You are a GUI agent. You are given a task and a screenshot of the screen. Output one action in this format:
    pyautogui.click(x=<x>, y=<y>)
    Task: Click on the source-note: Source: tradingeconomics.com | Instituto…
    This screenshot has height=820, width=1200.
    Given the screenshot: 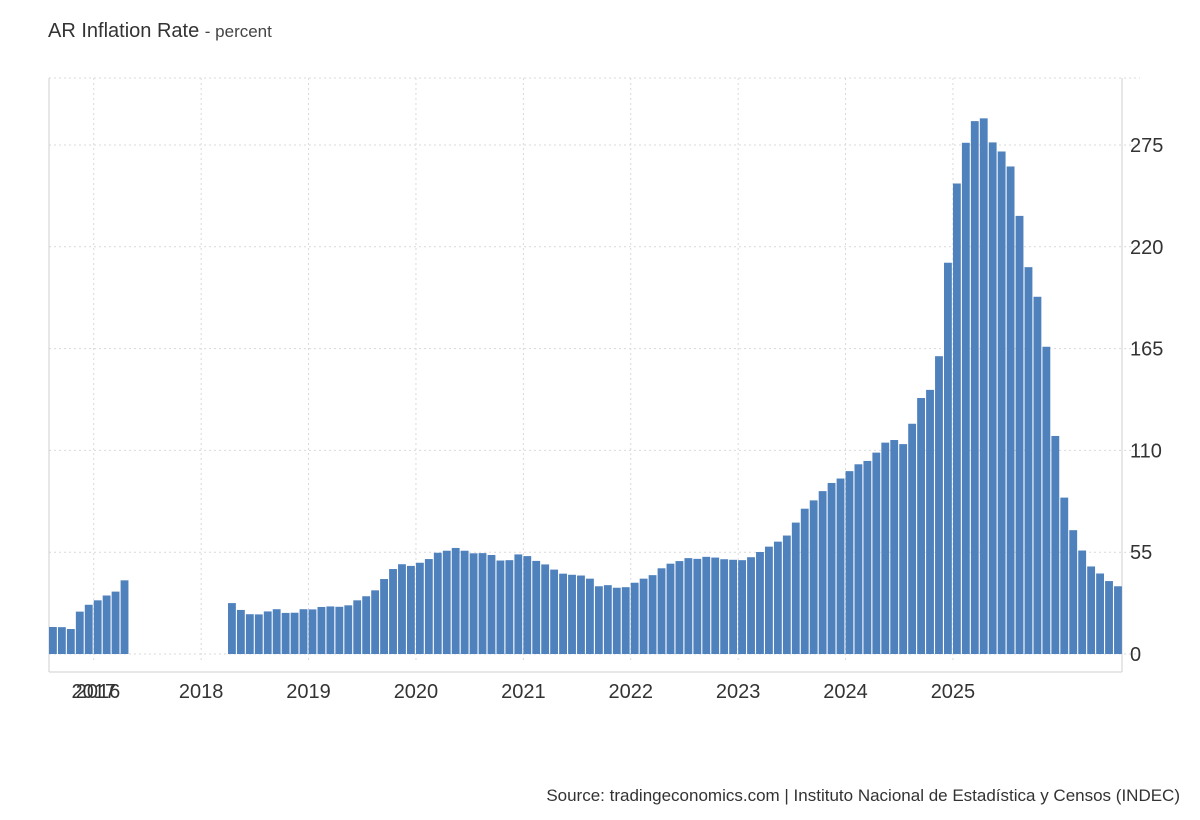 What is the action you would take?
    pyautogui.click(x=863, y=795)
    